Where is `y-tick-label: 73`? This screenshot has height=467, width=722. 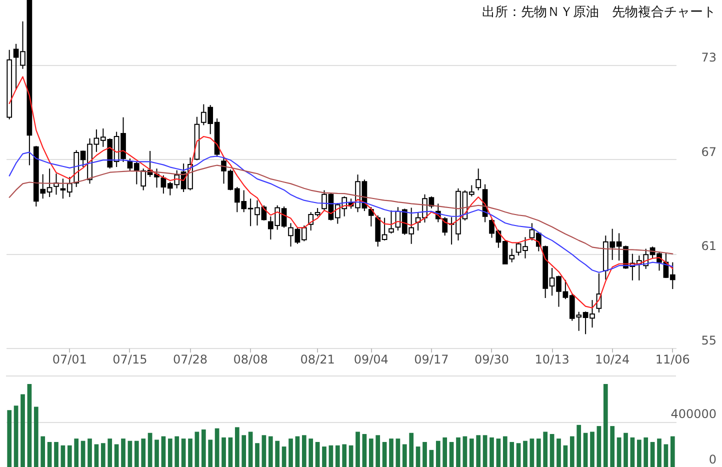 y-tick-label: 73 is located at coordinates (708, 57).